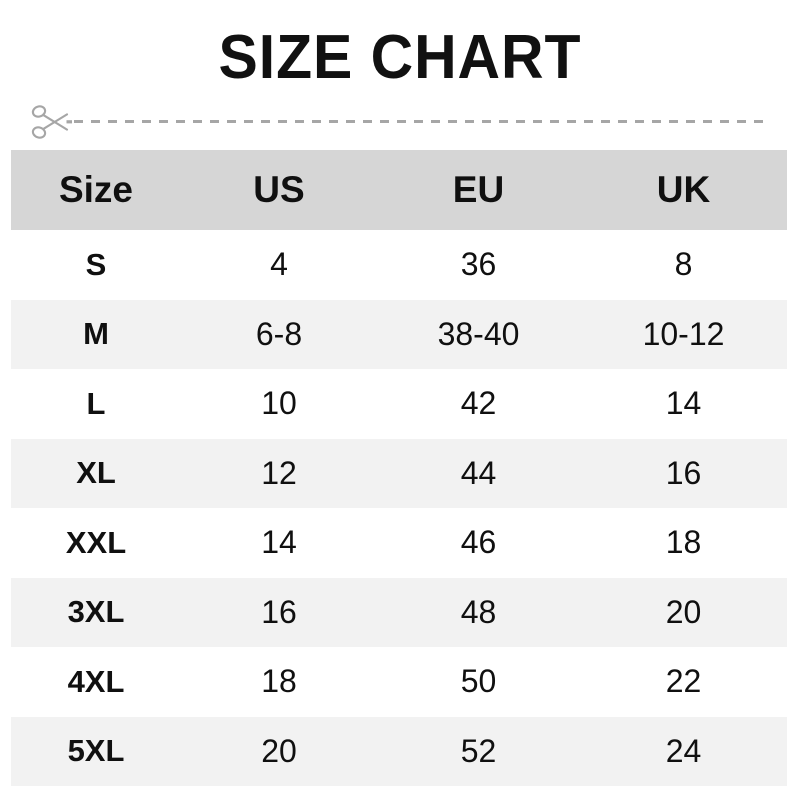 This screenshot has height=800, width=800. Describe the element at coordinates (478, 611) in the screenshot. I see `cell-eu: 48` at that location.